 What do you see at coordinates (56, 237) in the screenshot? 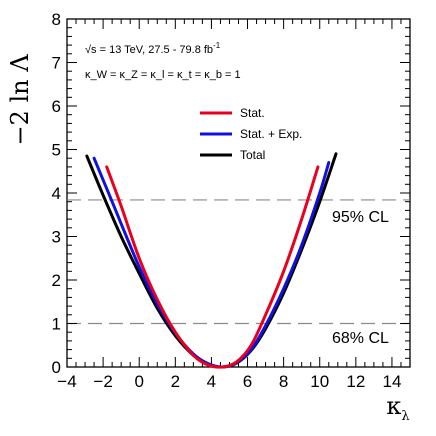
I see `y-tick-label: 3` at bounding box center [56, 237].